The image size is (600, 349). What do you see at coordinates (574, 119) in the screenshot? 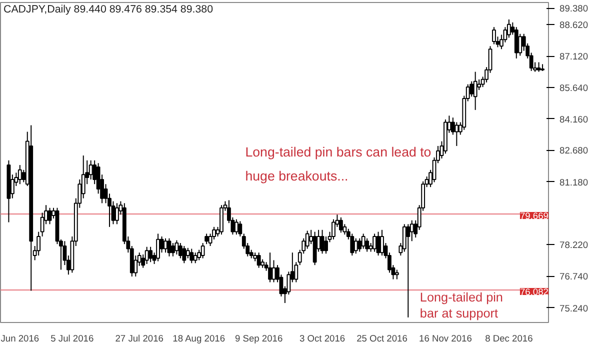
I see `y-tick-label: 84.160` at bounding box center [574, 119].